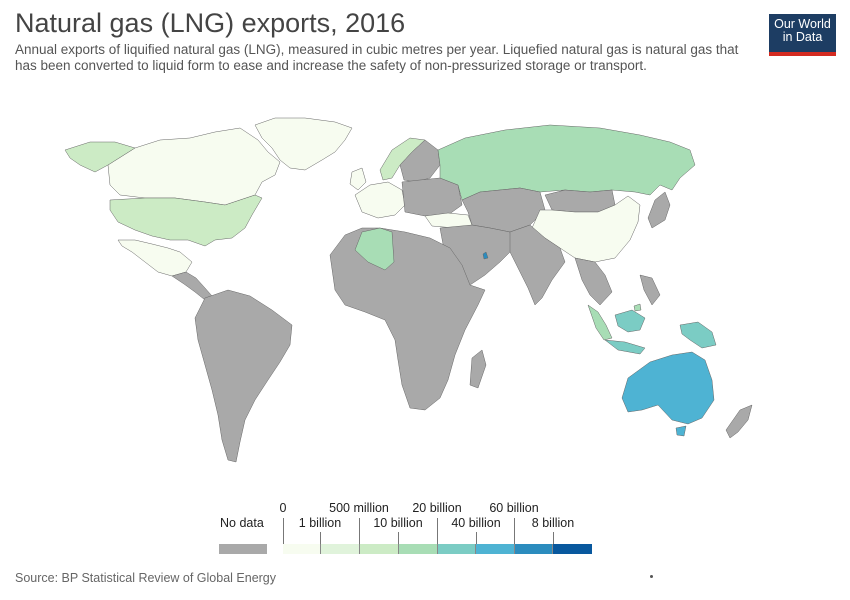 This screenshot has width=850, height=600. I want to click on legend-no-data-label: No data, so click(242, 523).